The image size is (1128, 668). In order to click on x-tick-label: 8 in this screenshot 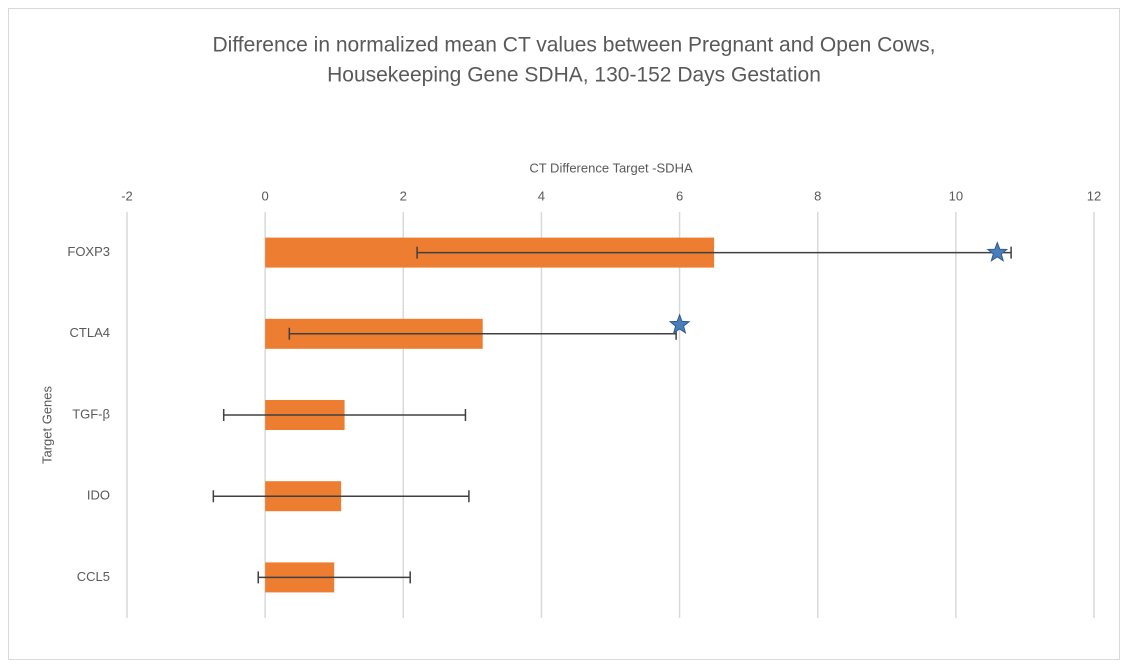, I will do `click(817, 195)`.